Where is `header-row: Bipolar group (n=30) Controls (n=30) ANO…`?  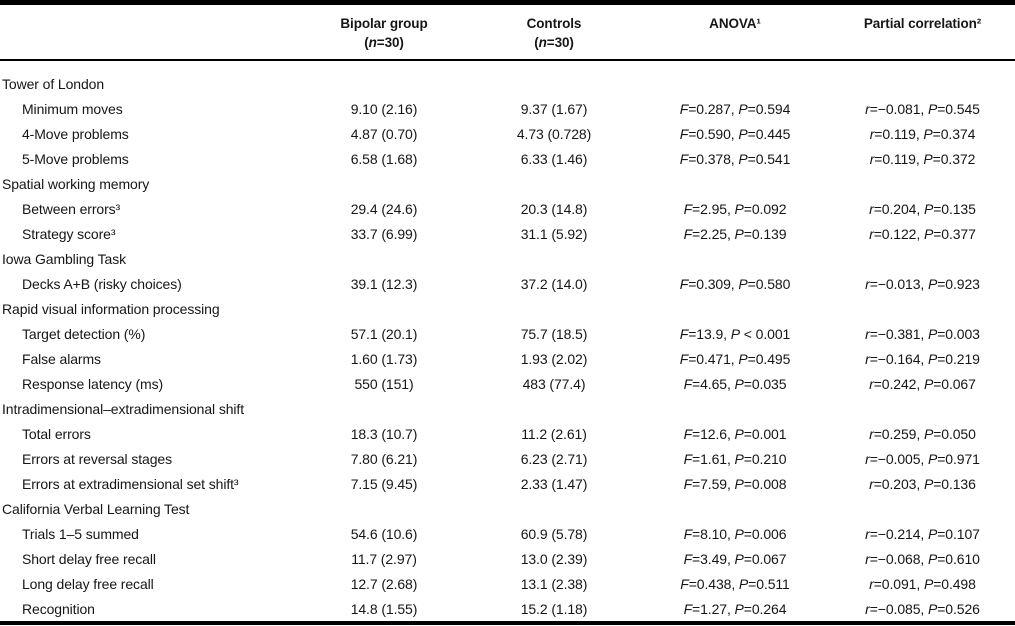
header-row: Bipolar group (n=30) Controls (n=30) ANO… is located at coordinates (507, 31).